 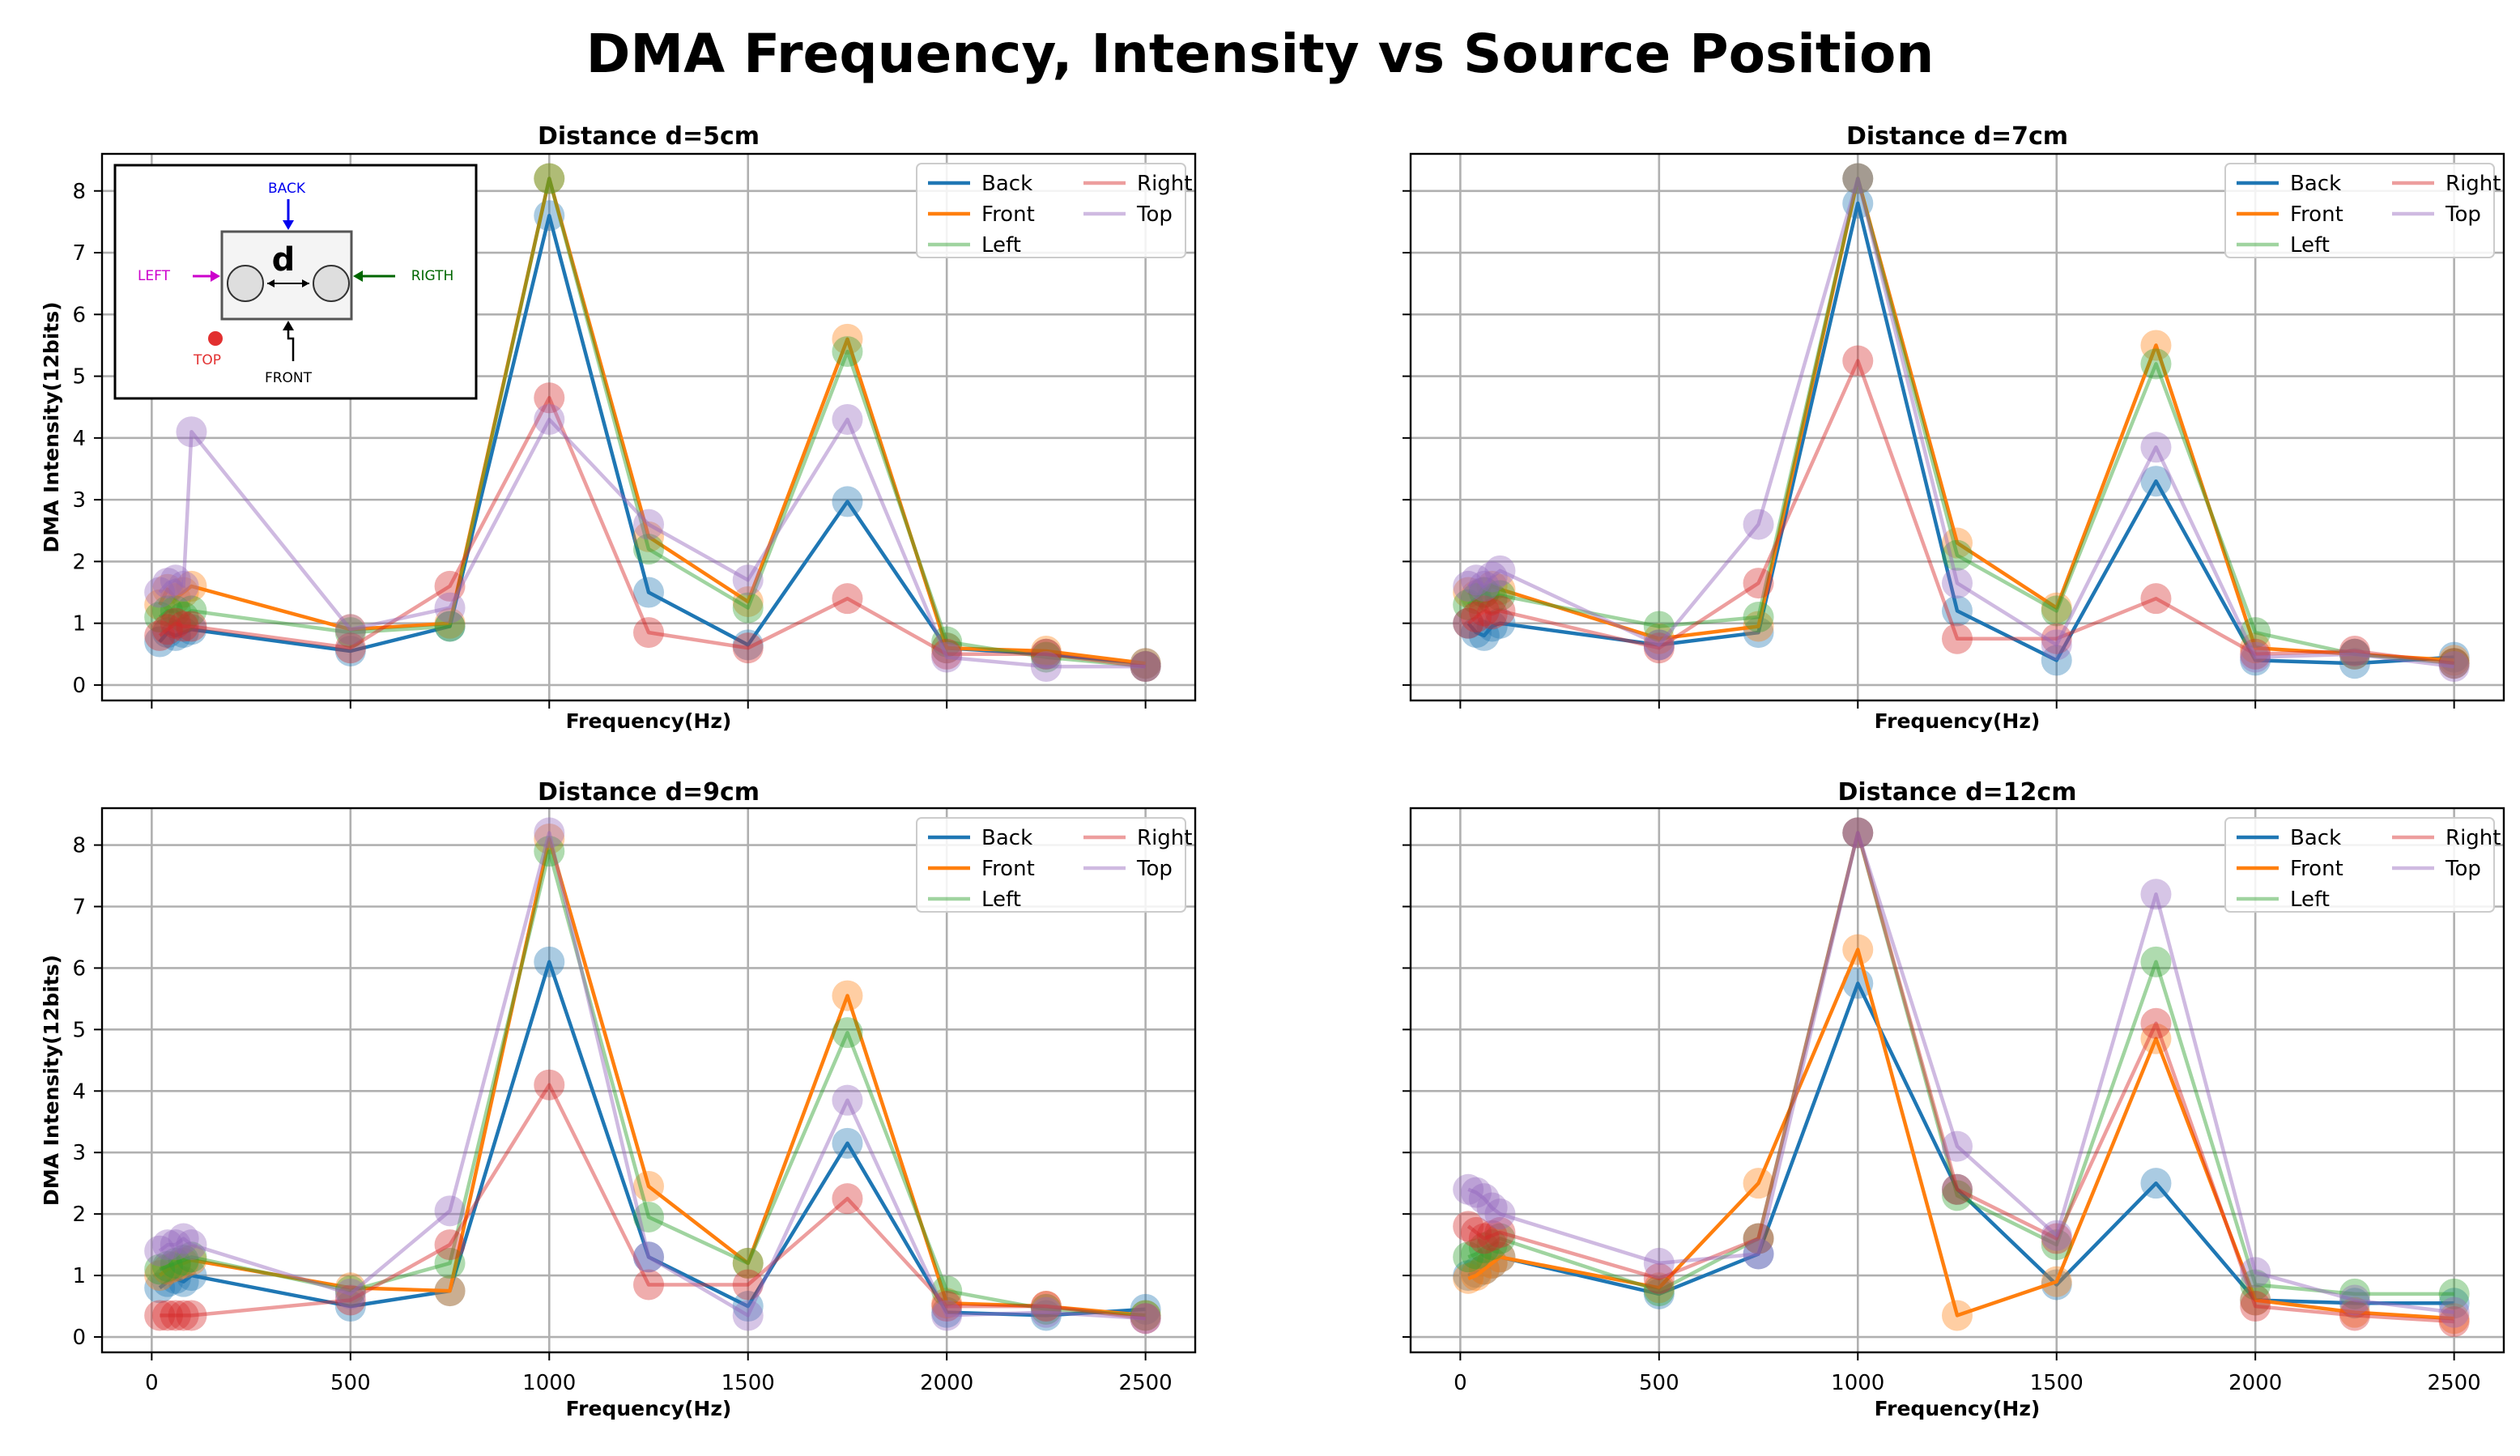 I want to click on back-arrowhead, so click(x=289, y=225).